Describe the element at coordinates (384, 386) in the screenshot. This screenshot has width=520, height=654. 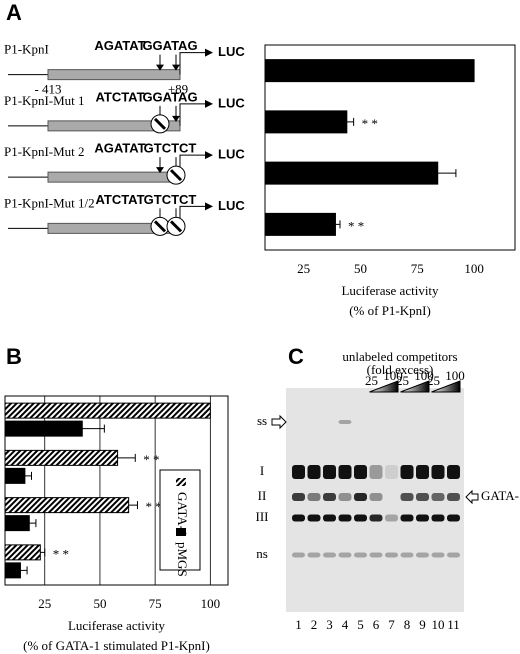
I see `dose-ramp` at that location.